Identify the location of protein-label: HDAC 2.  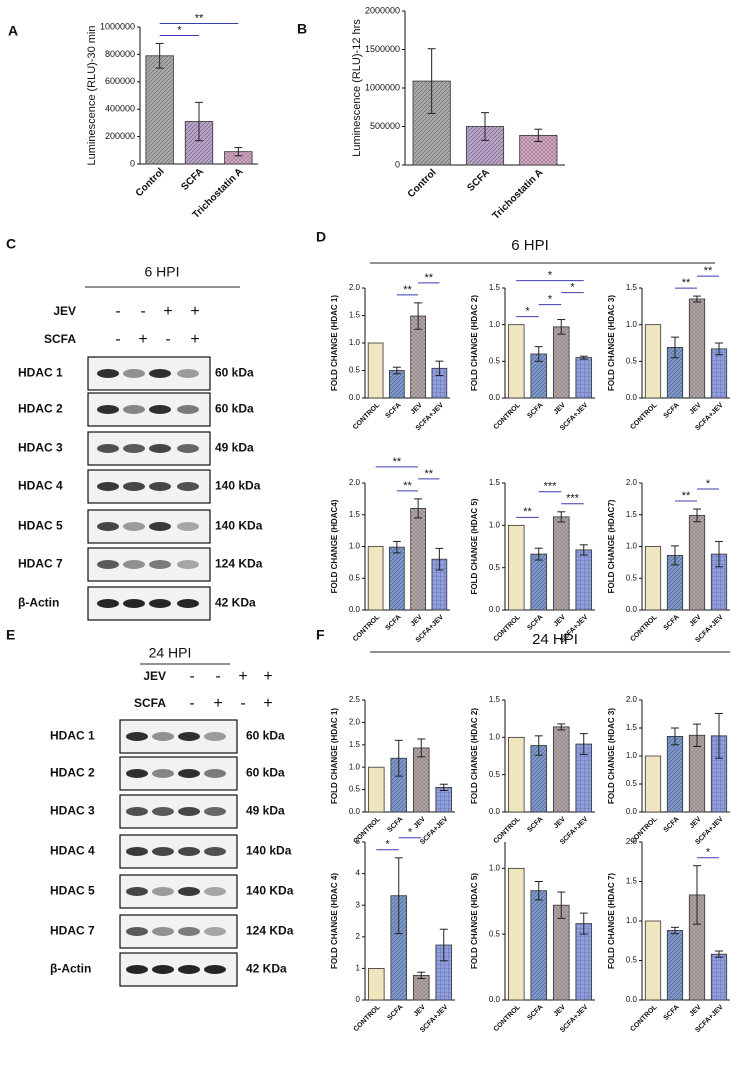
(72, 773).